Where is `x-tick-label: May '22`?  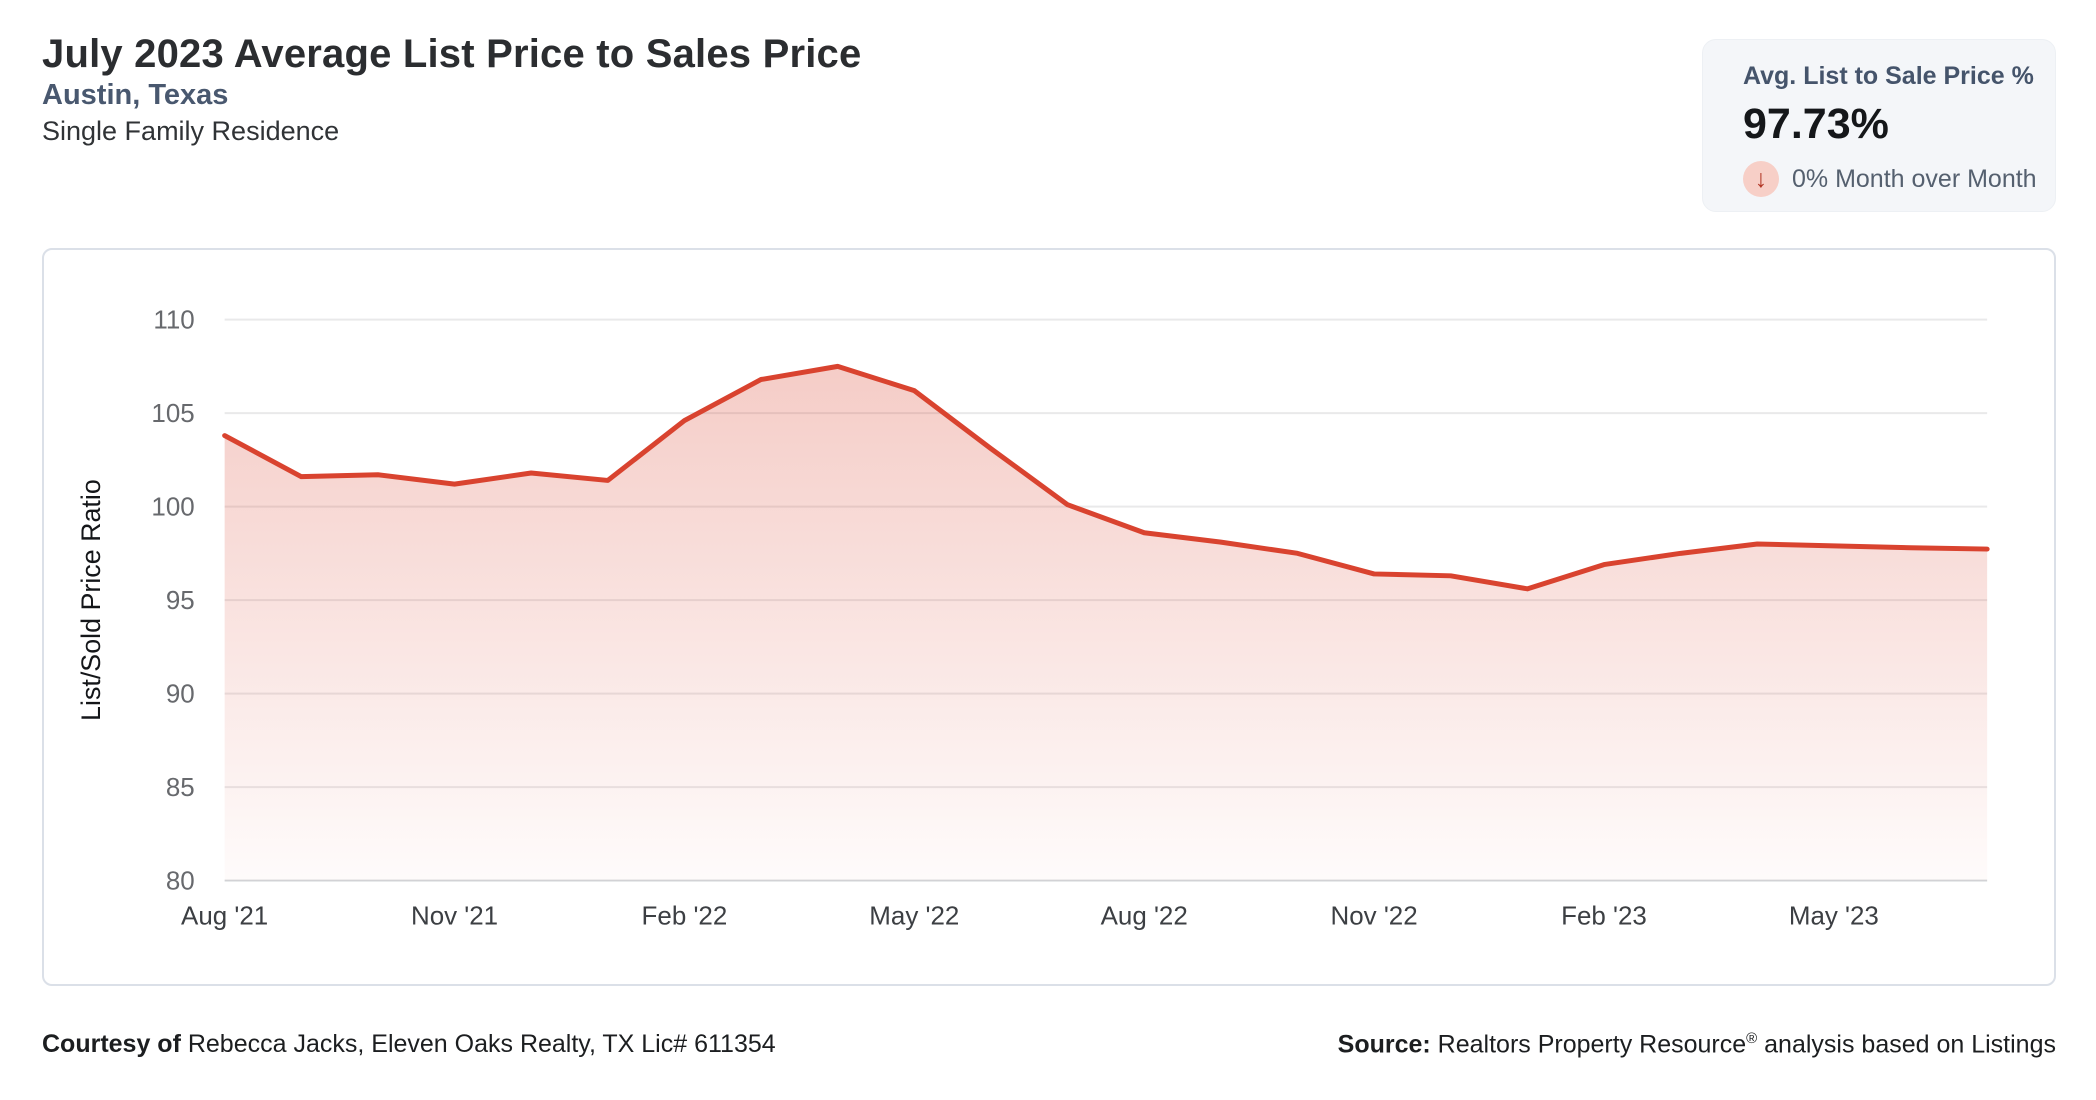
x-tick-label: May '22 is located at coordinates (914, 916).